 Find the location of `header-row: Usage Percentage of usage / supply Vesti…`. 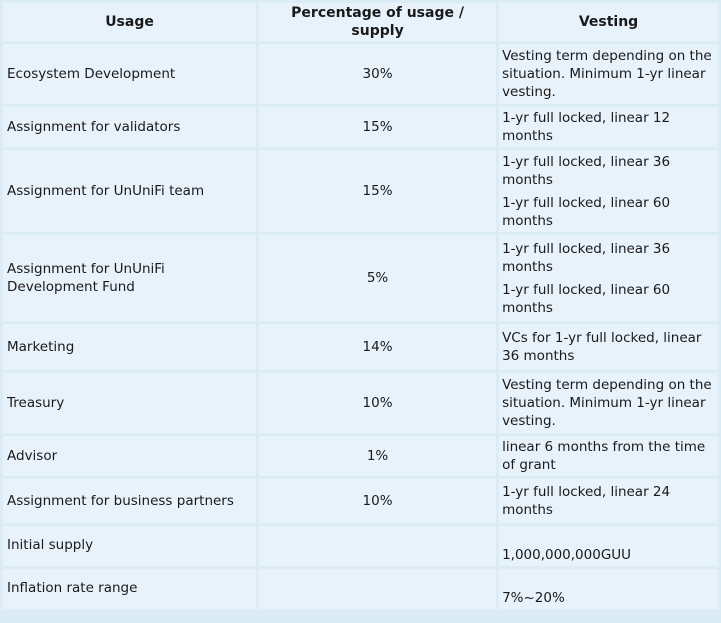

header-row: Usage Percentage of usage / supply Vesti… is located at coordinates (360, 22).